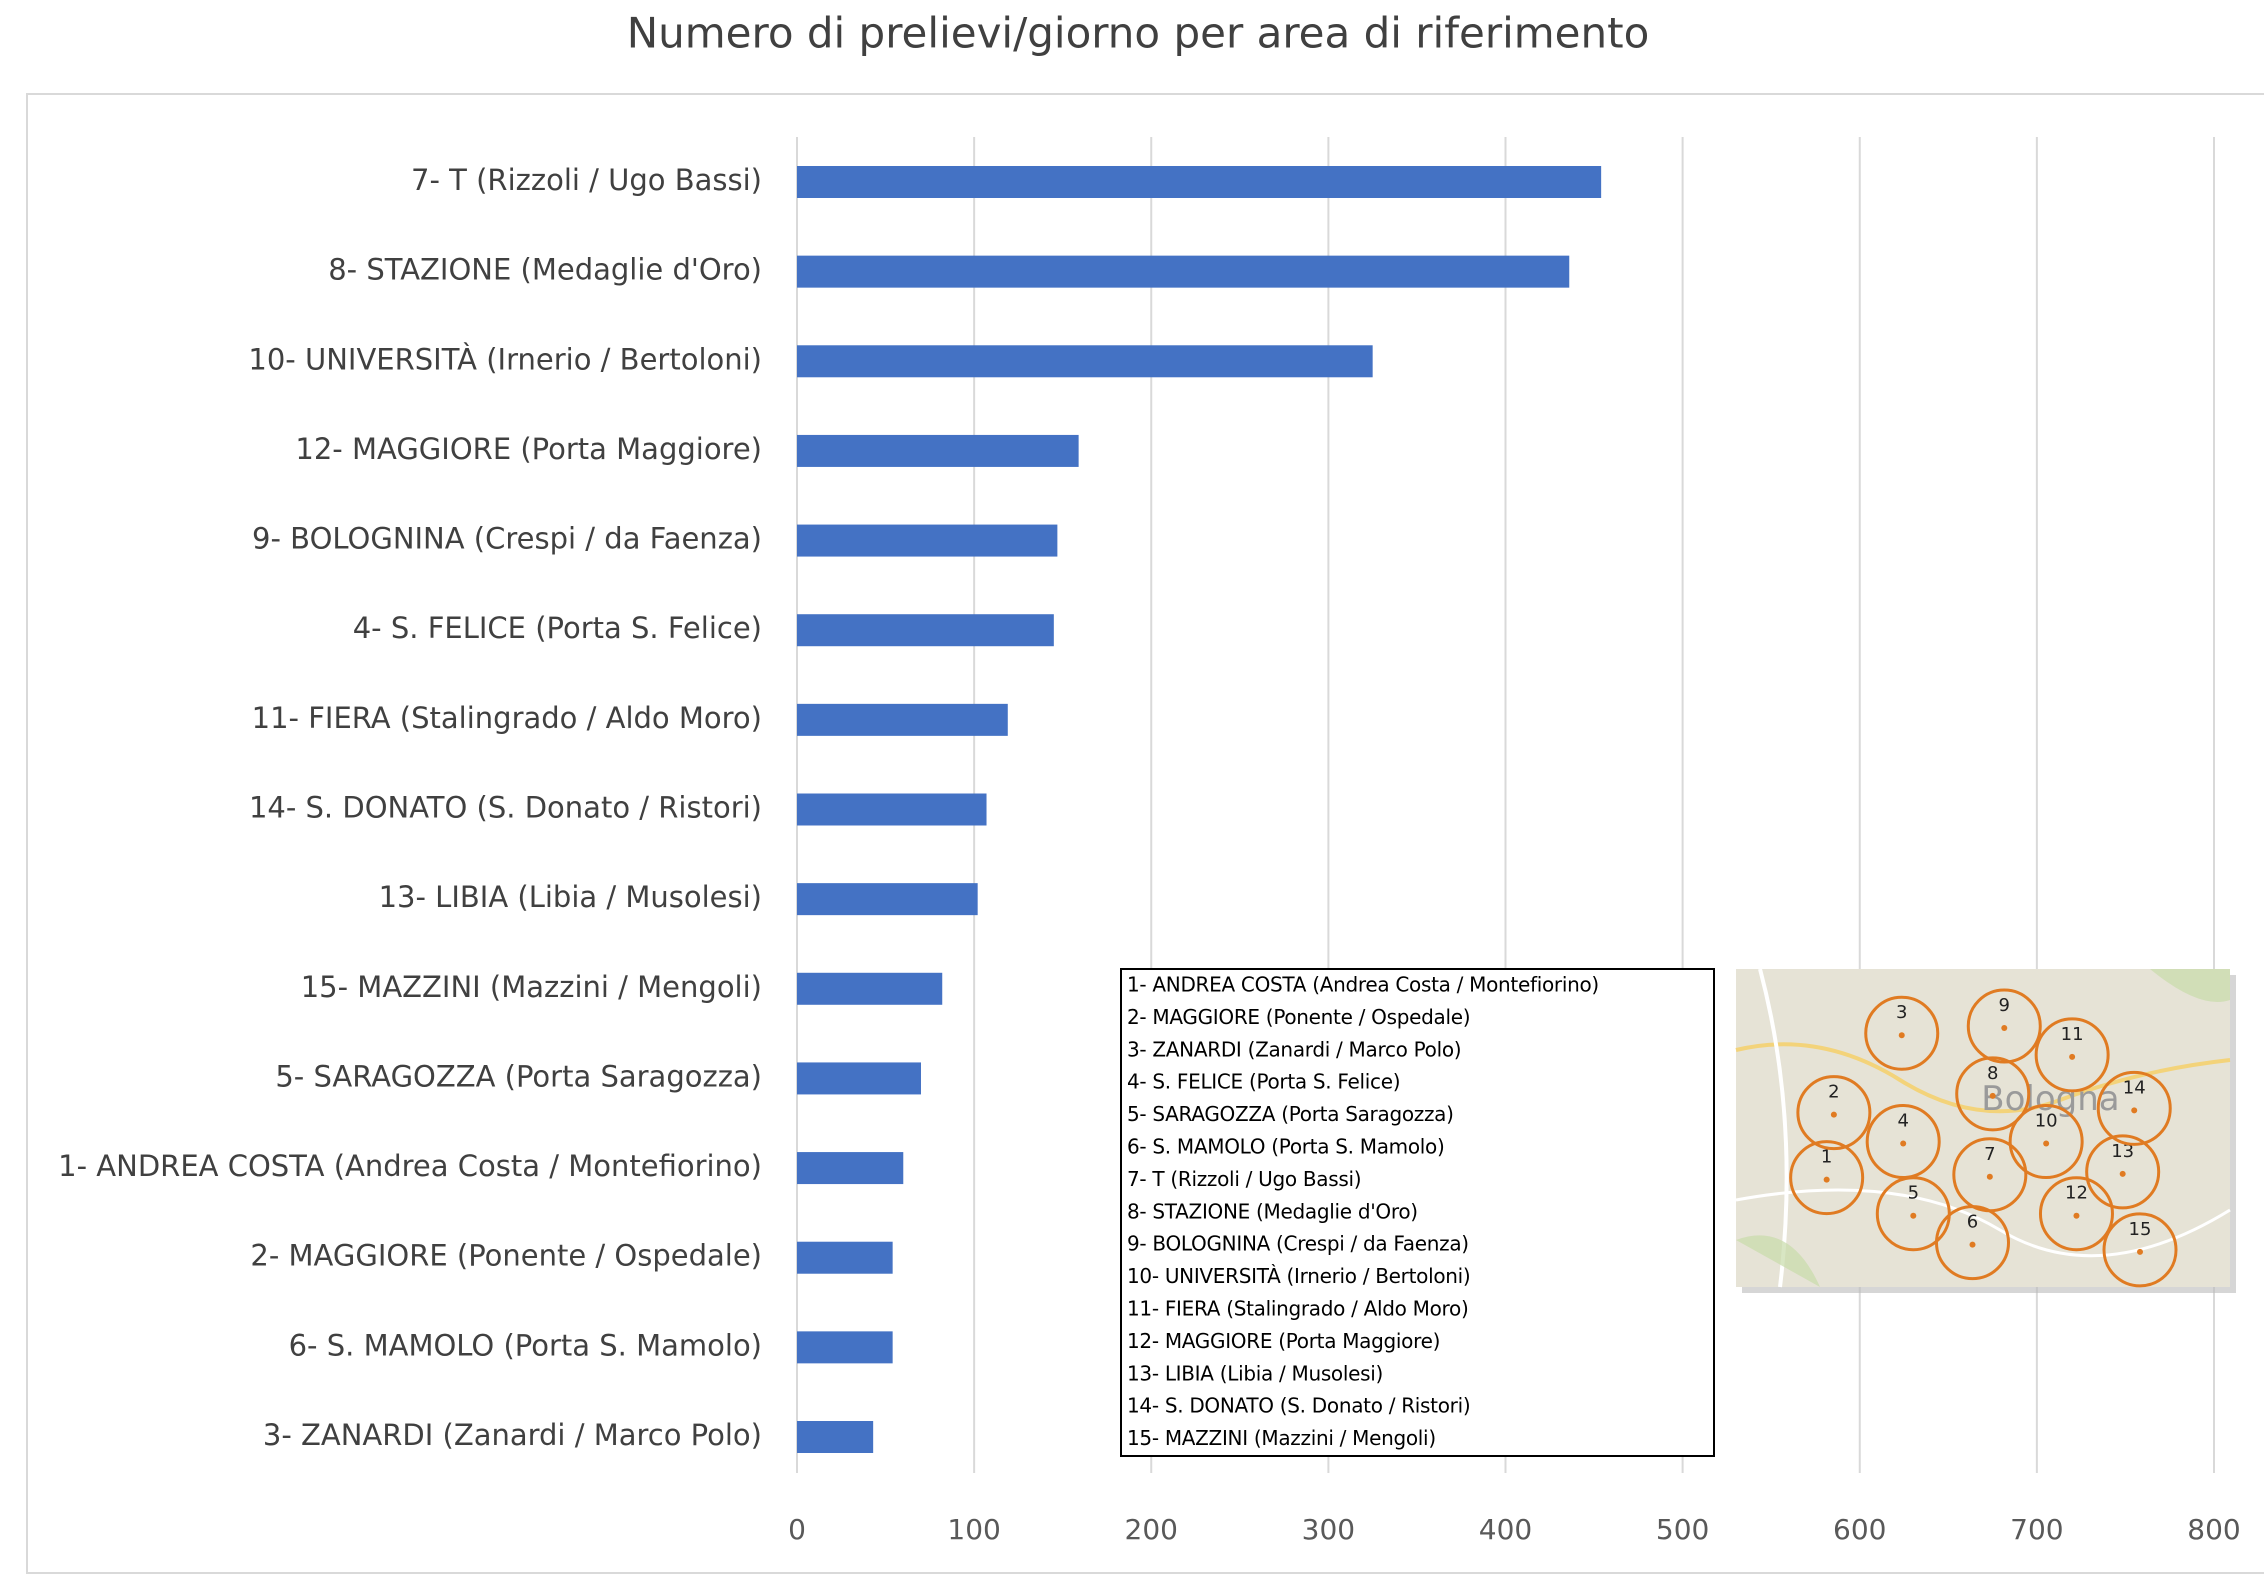 The image size is (2264, 1582). What do you see at coordinates (1281, 1438) in the screenshot?
I see `legend-line: 15- MAZZINI (Mazzini / Mengoli)` at bounding box center [1281, 1438].